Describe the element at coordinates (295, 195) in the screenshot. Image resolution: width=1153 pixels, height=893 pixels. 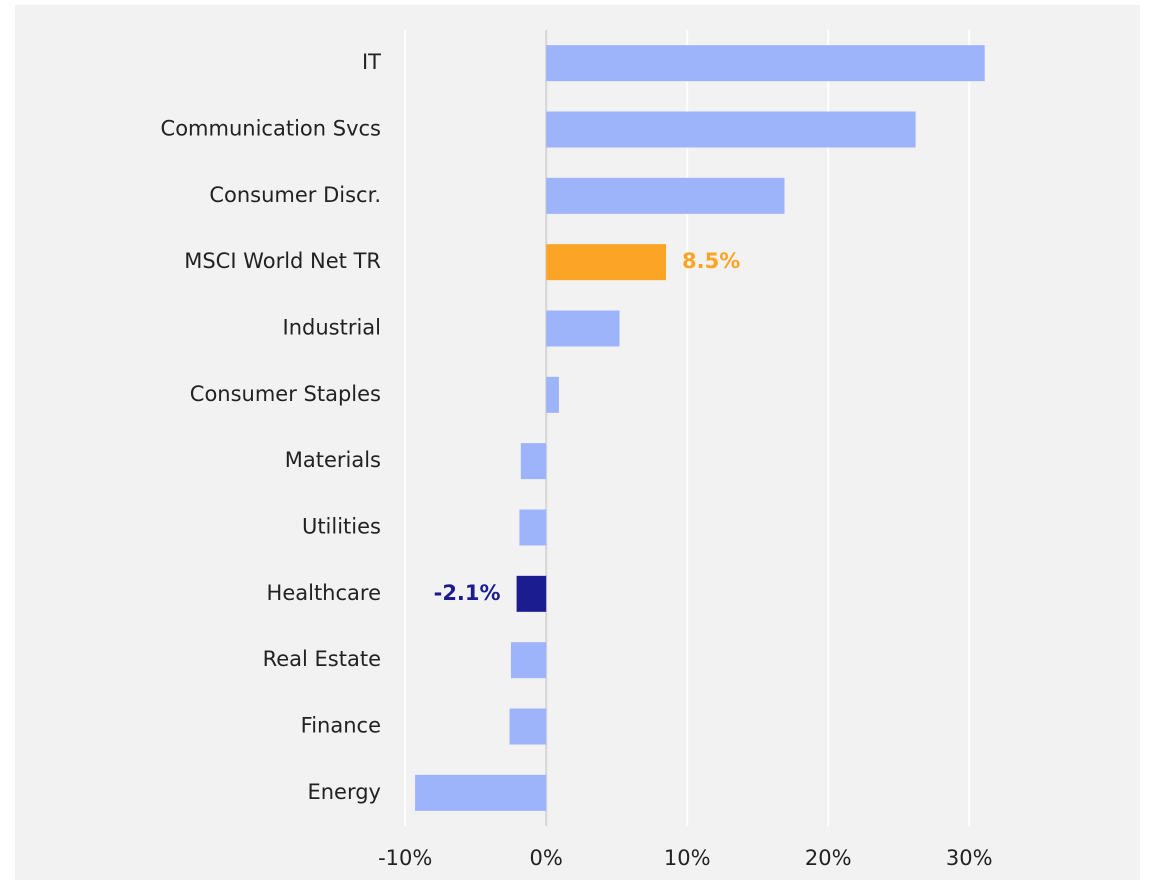
I see `y-tick-label: Consumer Discr.` at that location.